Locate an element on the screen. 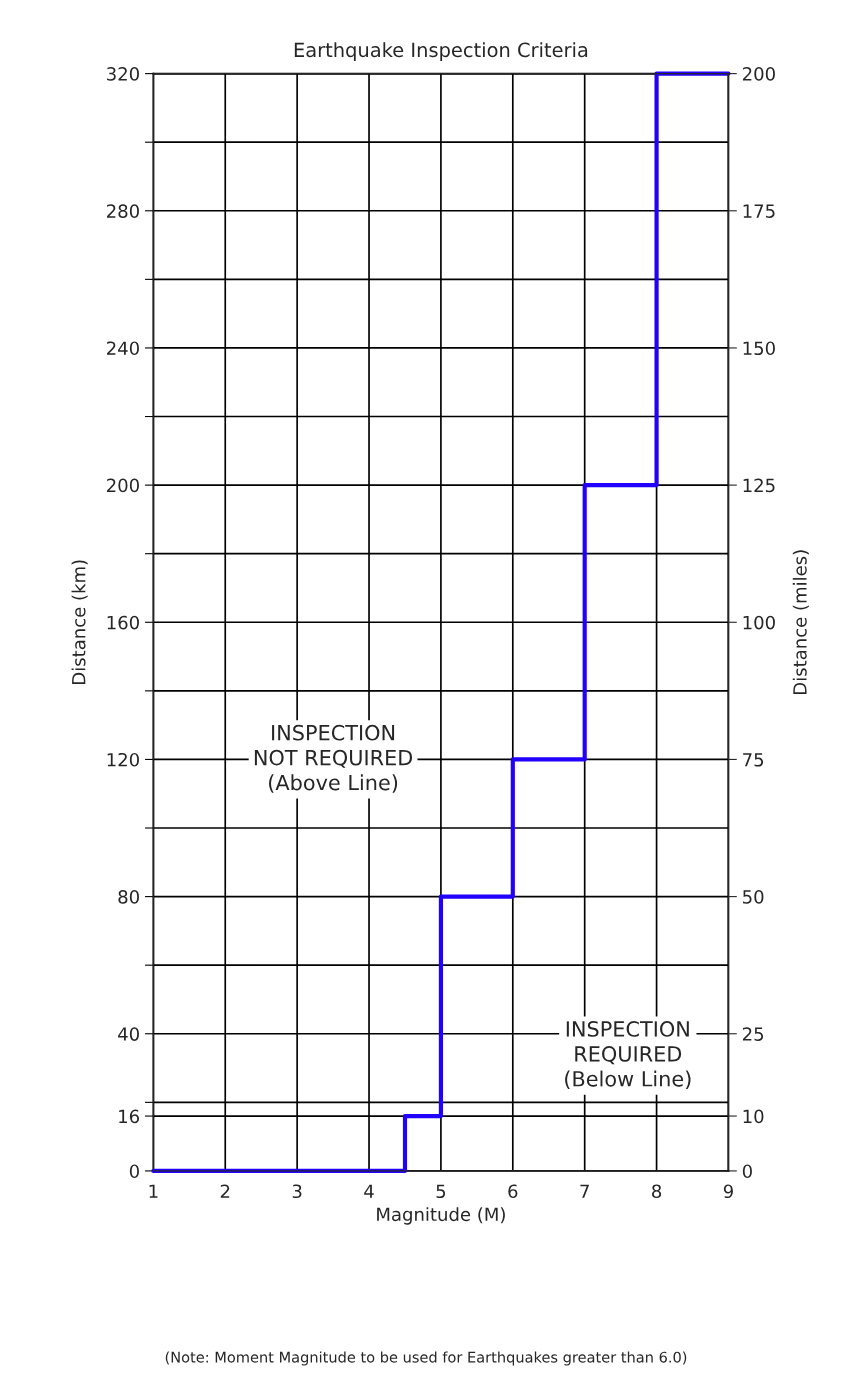 The height and width of the screenshot is (1389, 852). y2-tick-label: 125 is located at coordinates (759, 485).